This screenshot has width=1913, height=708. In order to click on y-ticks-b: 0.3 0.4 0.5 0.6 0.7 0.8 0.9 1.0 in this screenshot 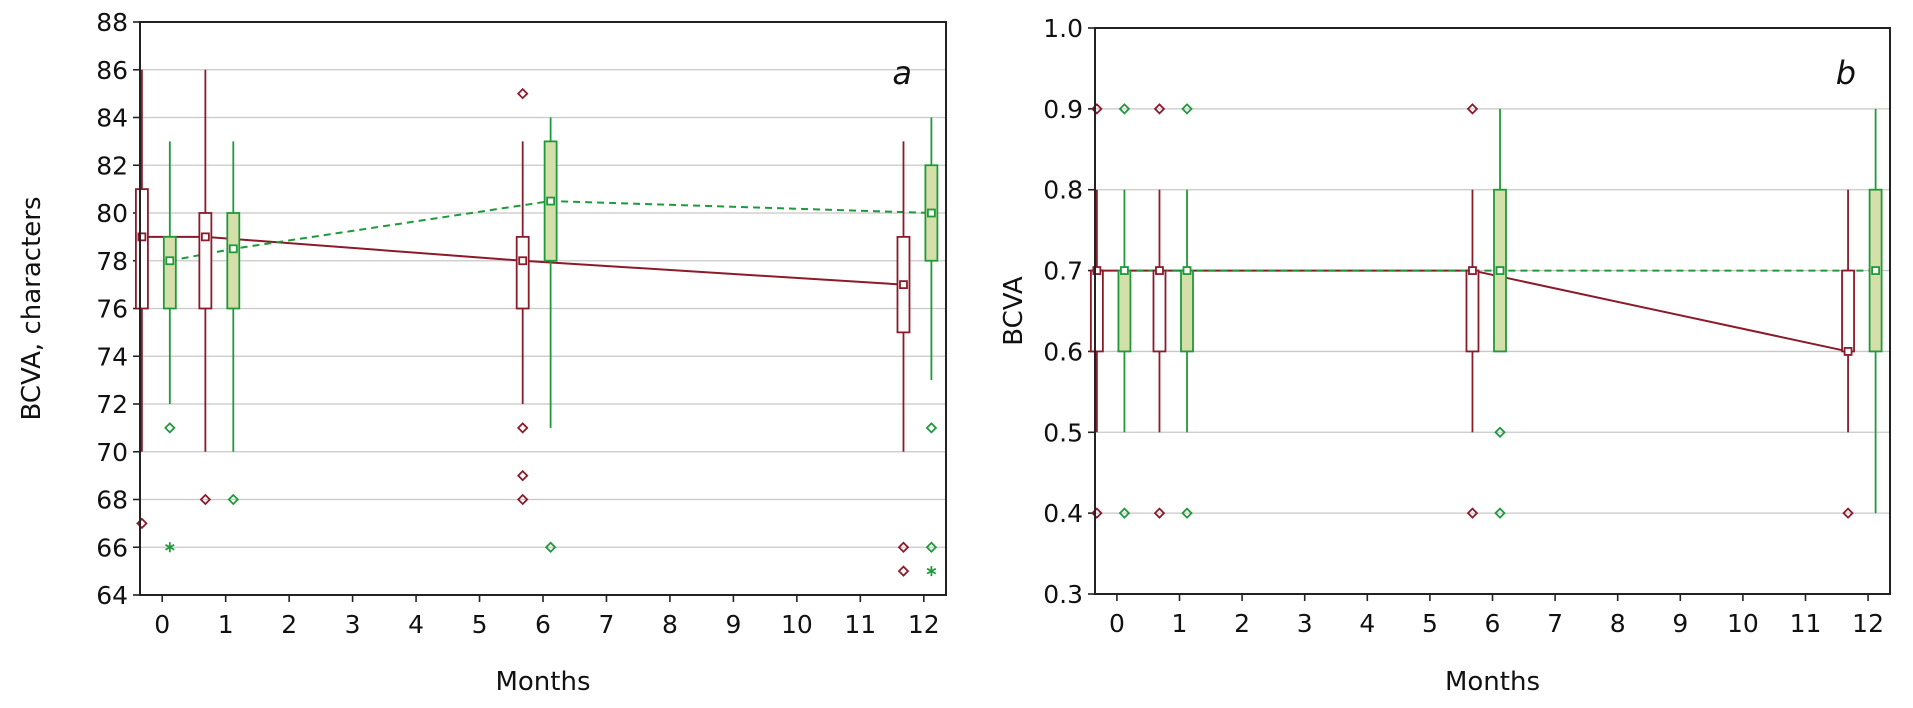, I will do `click(1069, 311)`.